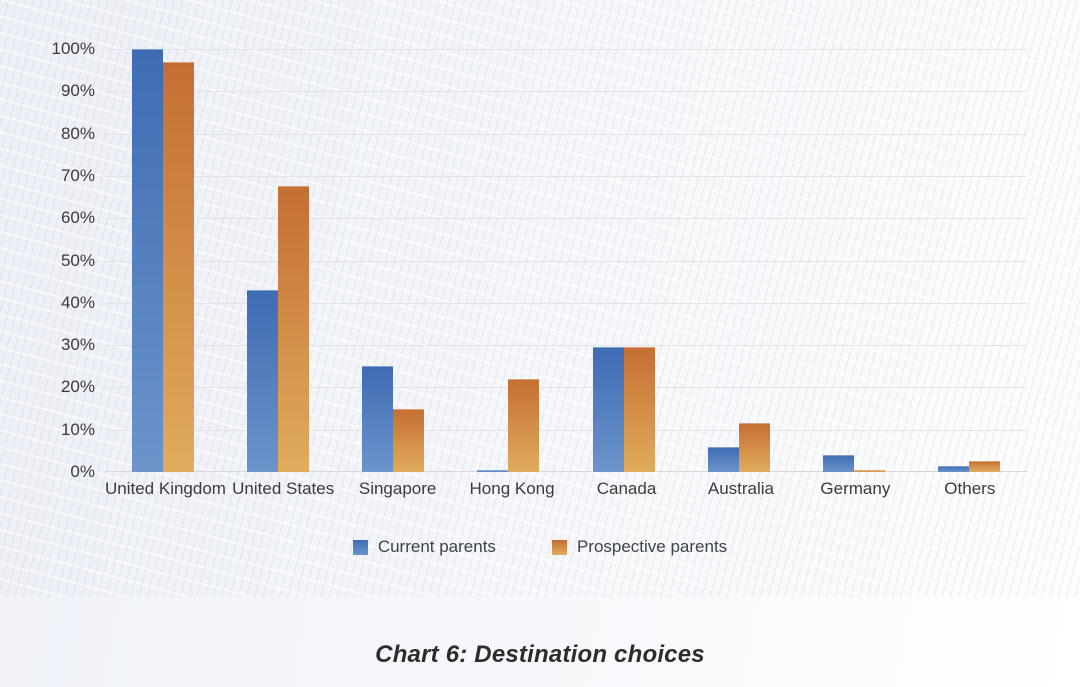 This screenshot has width=1080, height=687. I want to click on category-label: United States, so click(283, 488).